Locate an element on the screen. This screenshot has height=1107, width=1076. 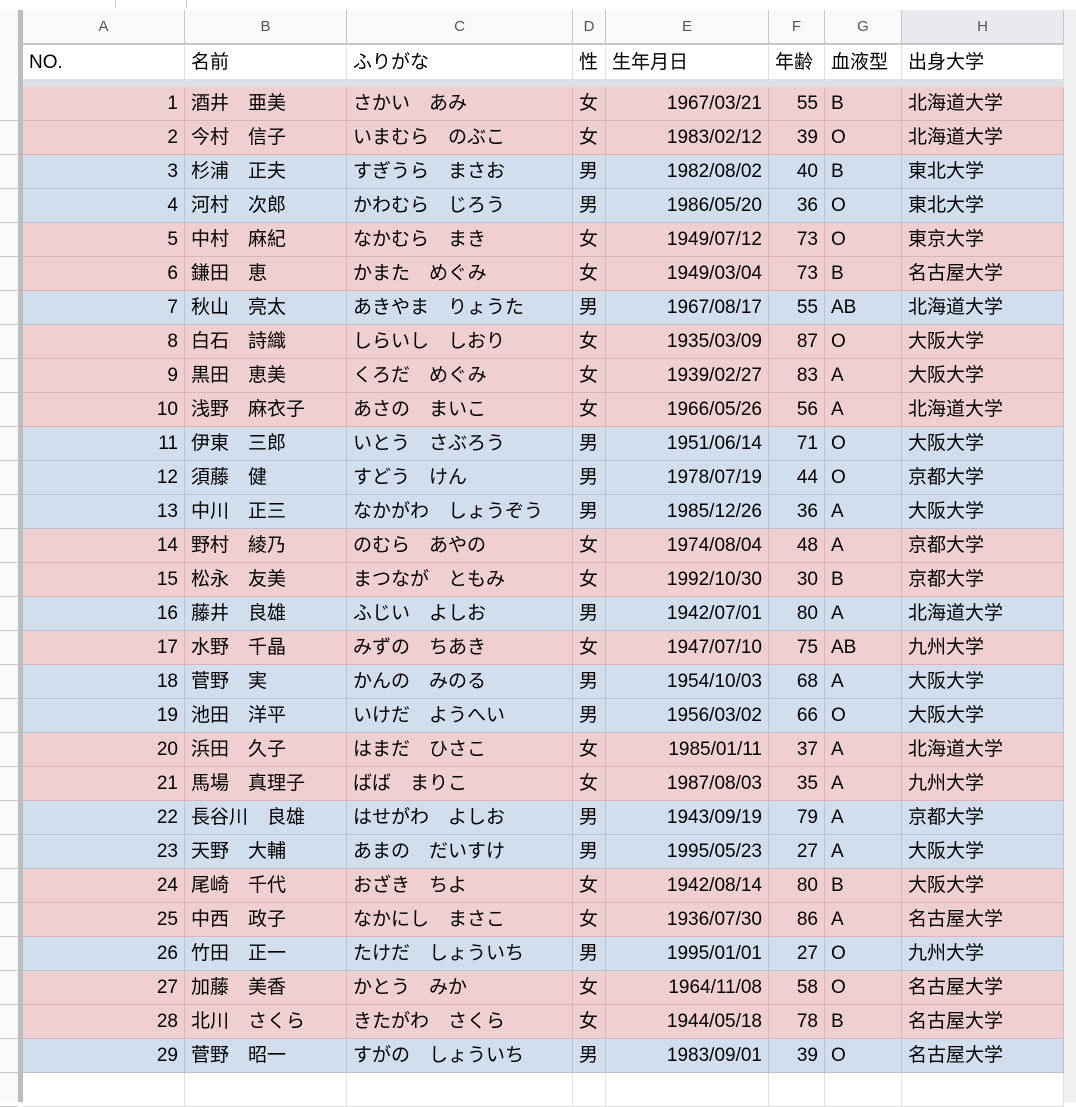
cell-no: 21 is located at coordinates (104, 784).